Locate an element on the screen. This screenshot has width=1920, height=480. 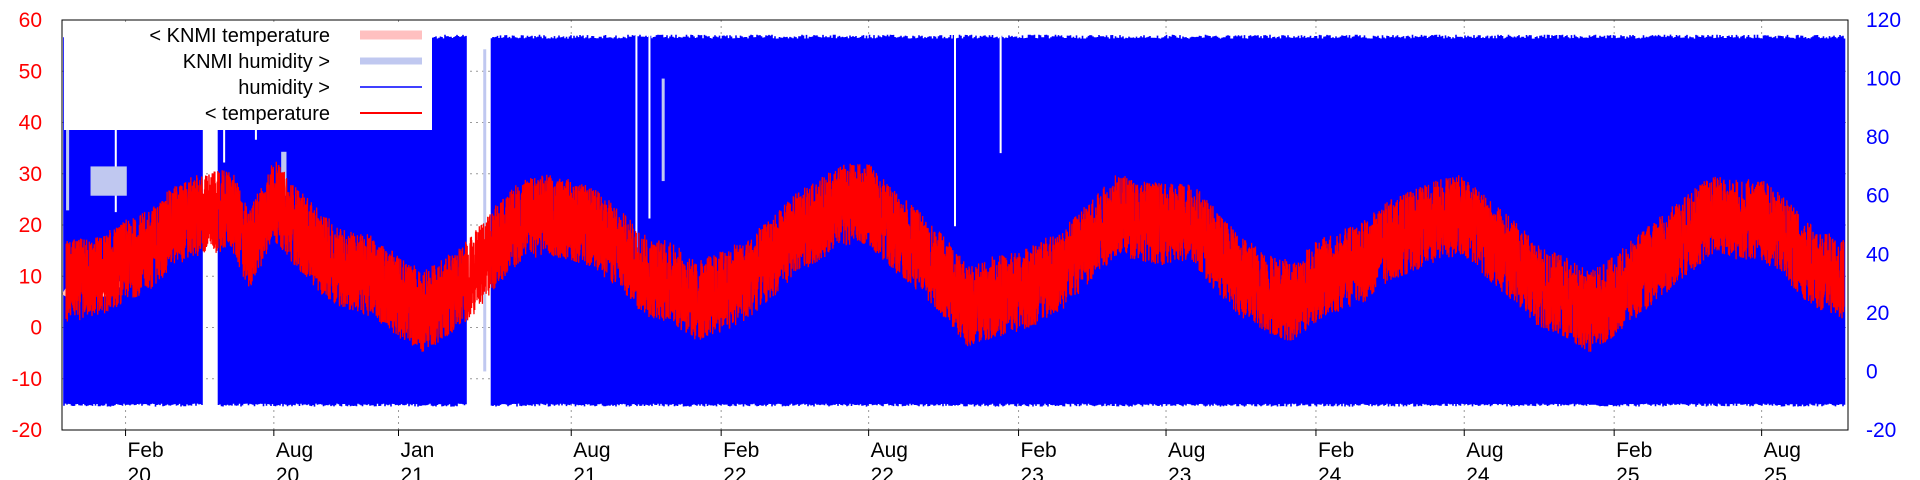
y-right-tick-label: 80 is located at coordinates (1877, 137).